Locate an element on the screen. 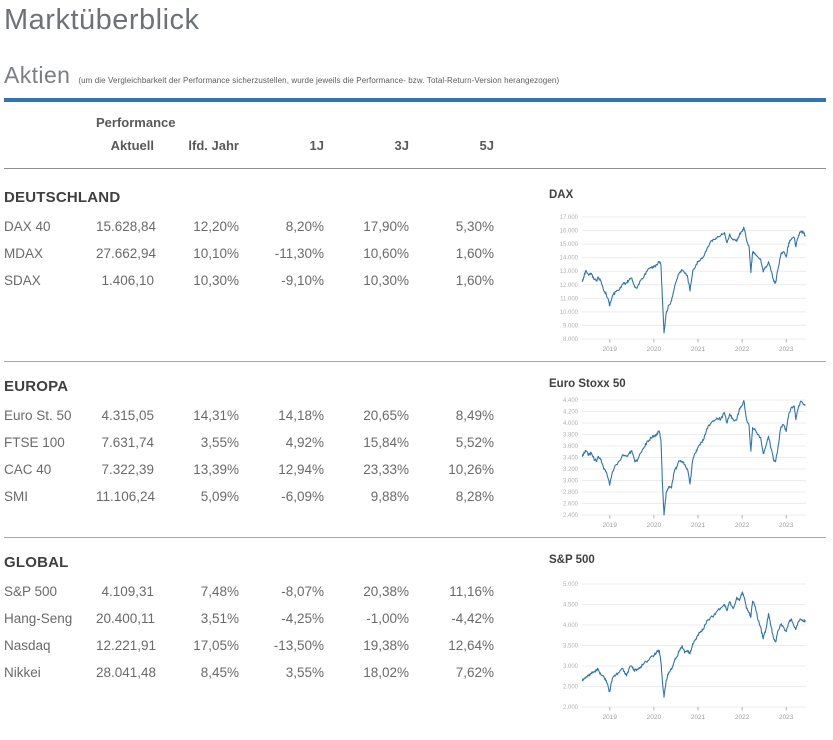 This screenshot has width=833, height=740. value-cell: 4,92% is located at coordinates (304, 442).